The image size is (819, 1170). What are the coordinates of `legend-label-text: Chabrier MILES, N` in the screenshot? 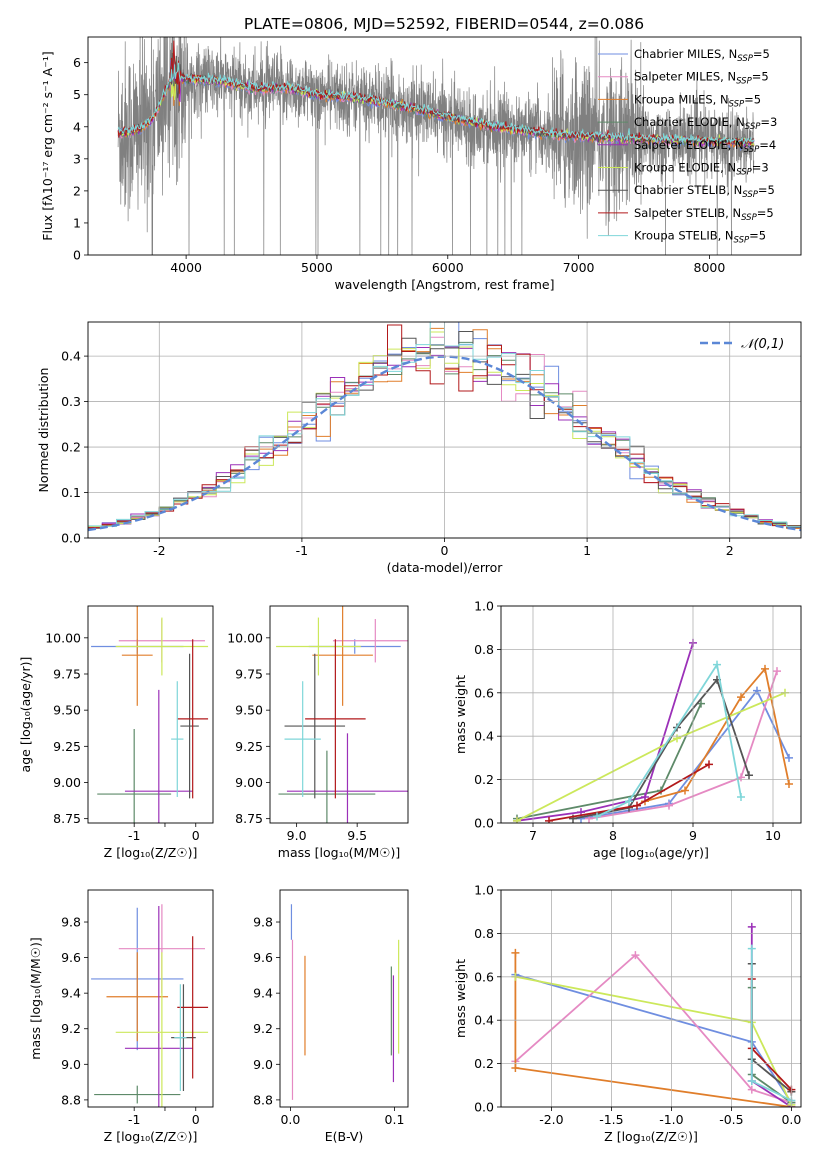 It's located at (685, 54).